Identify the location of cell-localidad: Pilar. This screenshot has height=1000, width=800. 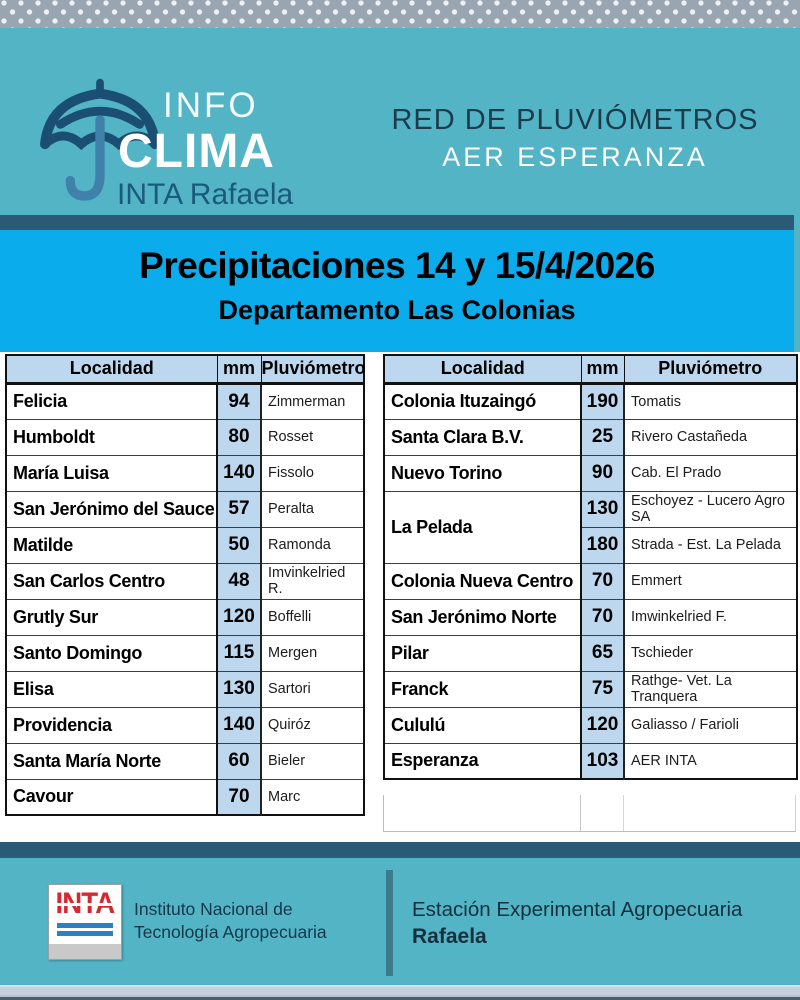
(482, 653).